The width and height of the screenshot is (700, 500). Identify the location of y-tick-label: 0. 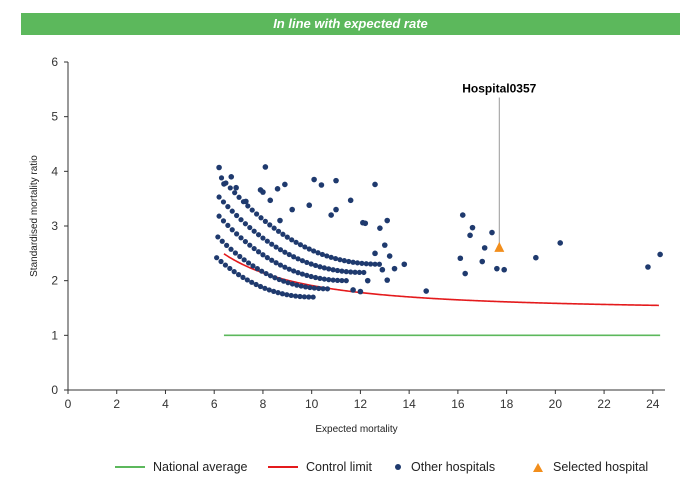
(54, 390).